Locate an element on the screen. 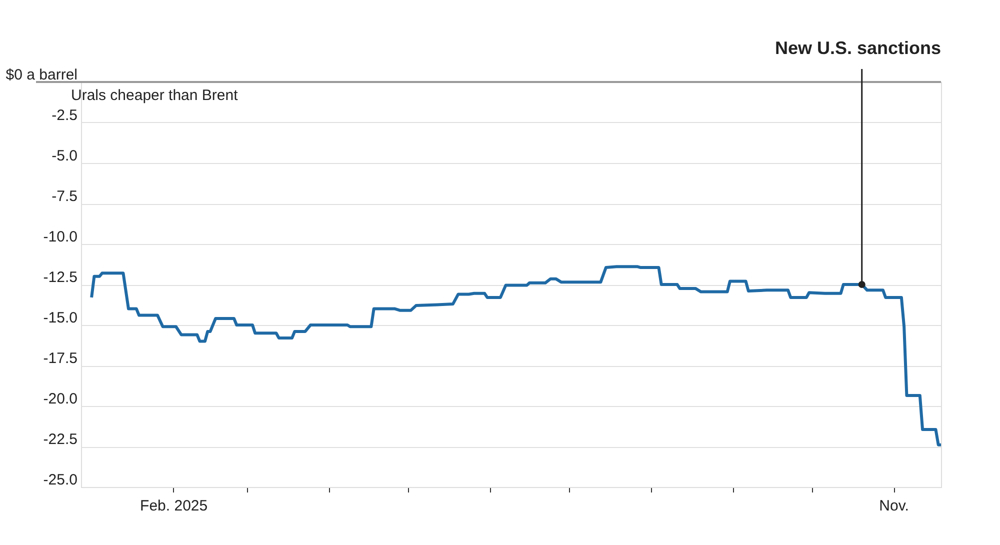 The image size is (1000, 545). y-tick-label: -2.5 is located at coordinates (65, 115).